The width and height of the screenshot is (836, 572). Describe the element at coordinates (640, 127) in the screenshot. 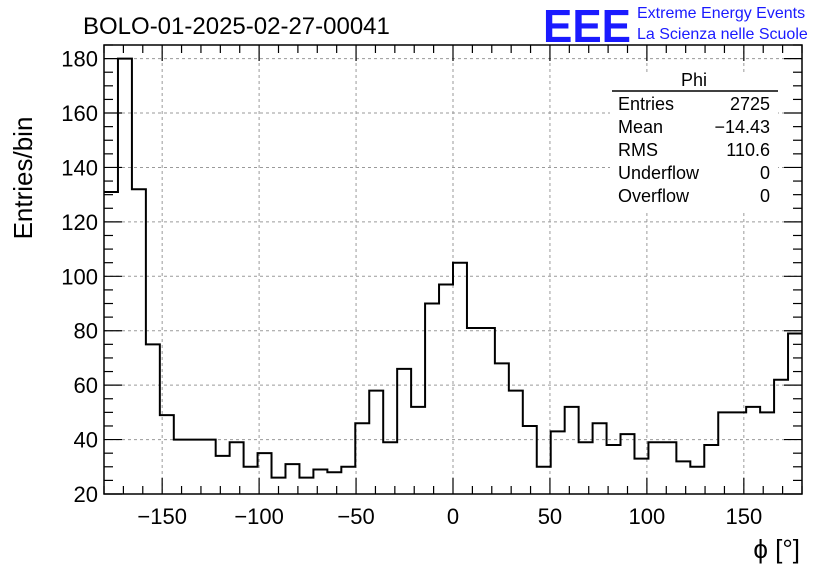

I see `stats-row-label: Mean` at that location.